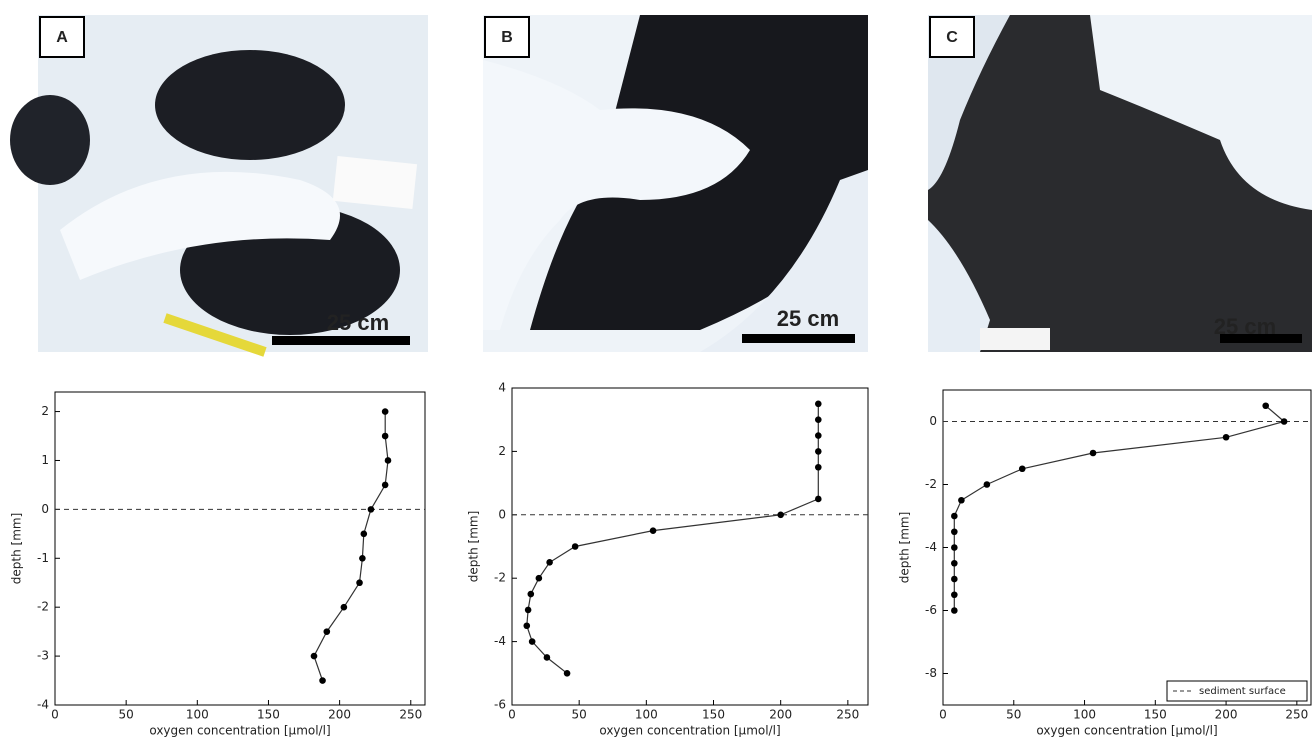 The width and height of the screenshot is (1312, 744). Describe the element at coordinates (219, 186) in the screenshot. I see `photo-a` at that location.